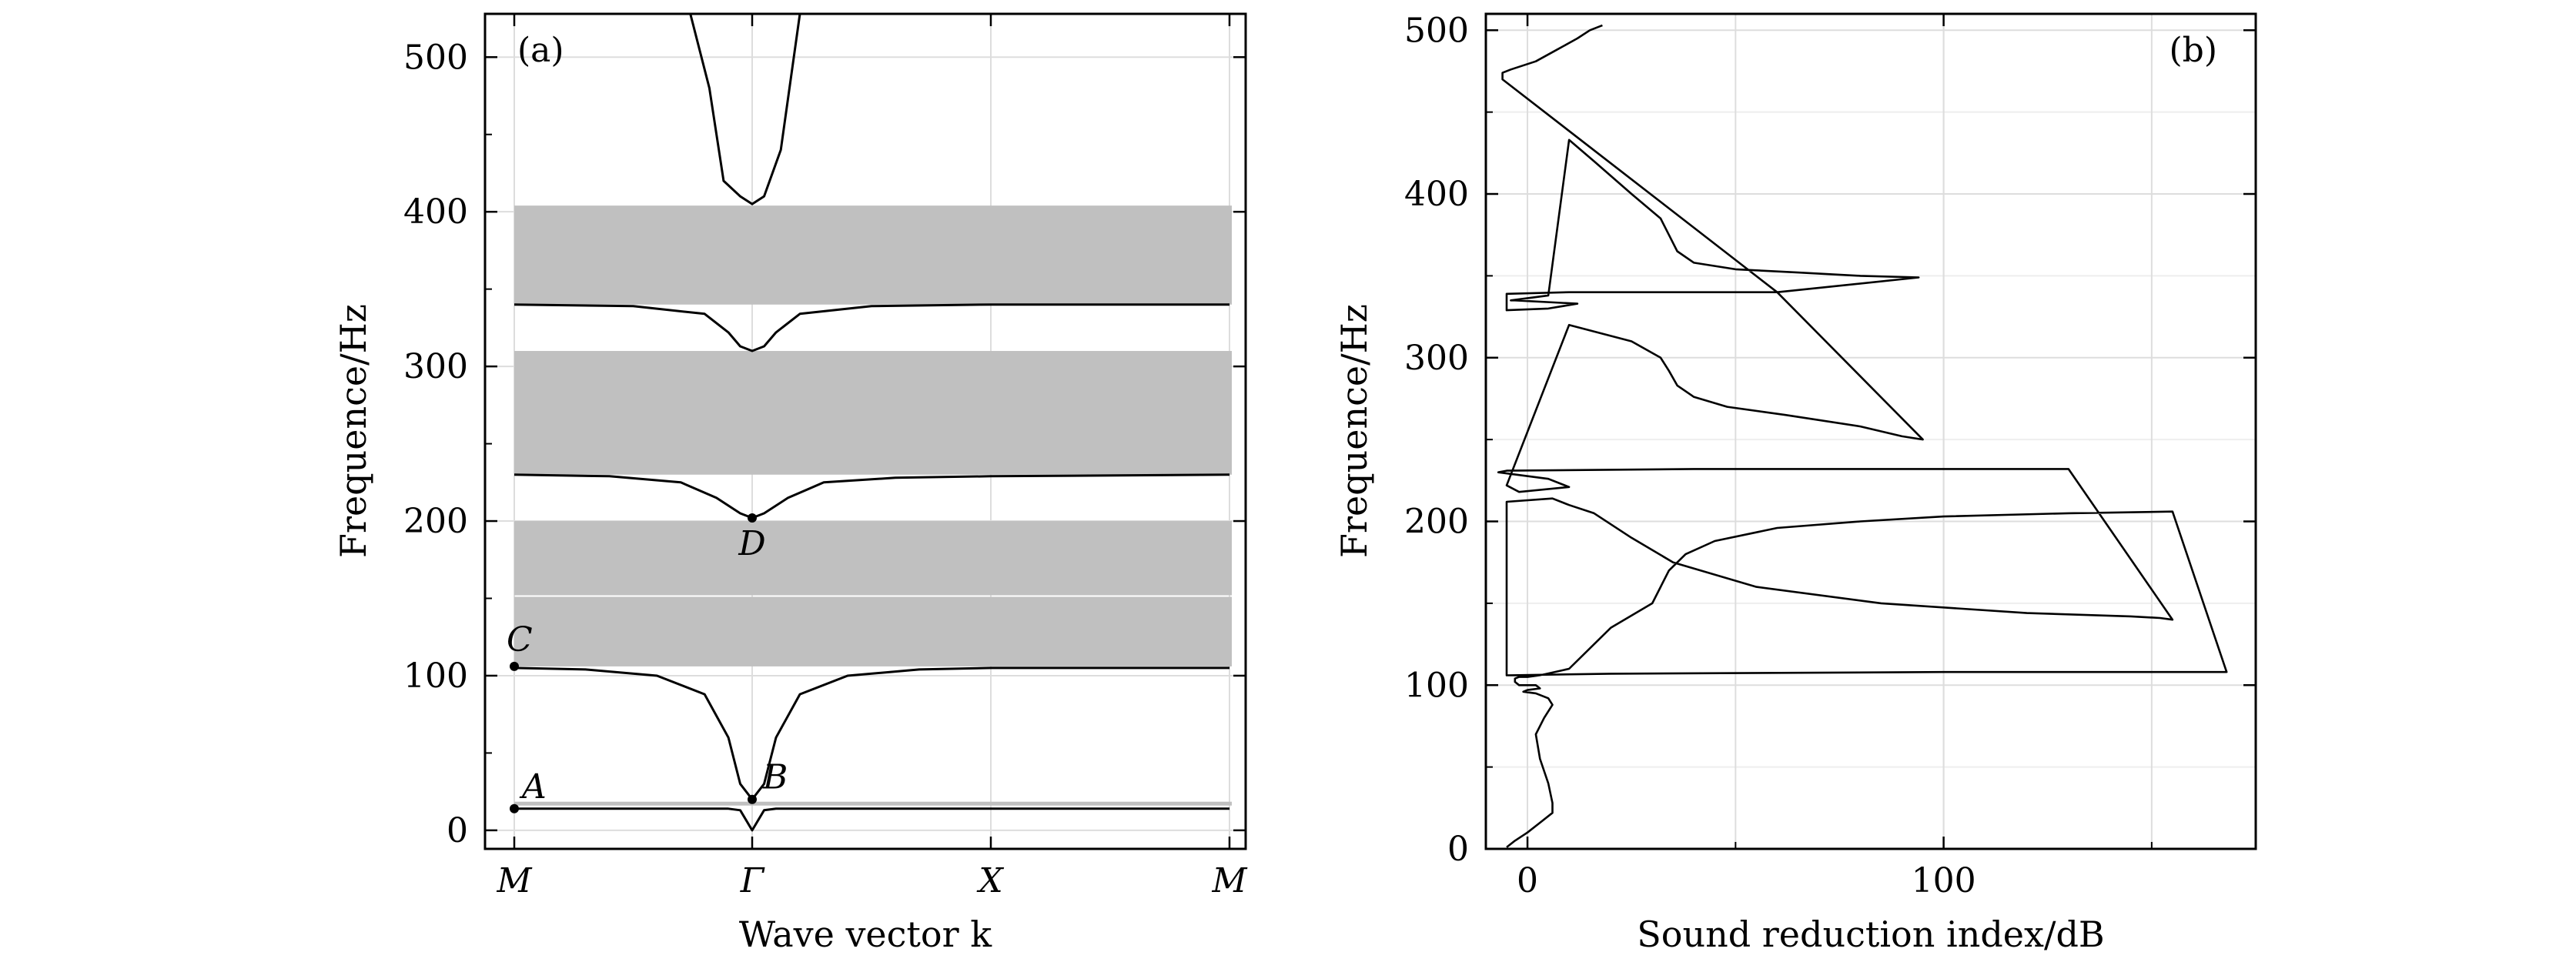 The image size is (2576, 962). Describe the element at coordinates (457, 830) in the screenshot. I see `panel-a-y-tick-label: 0` at that location.